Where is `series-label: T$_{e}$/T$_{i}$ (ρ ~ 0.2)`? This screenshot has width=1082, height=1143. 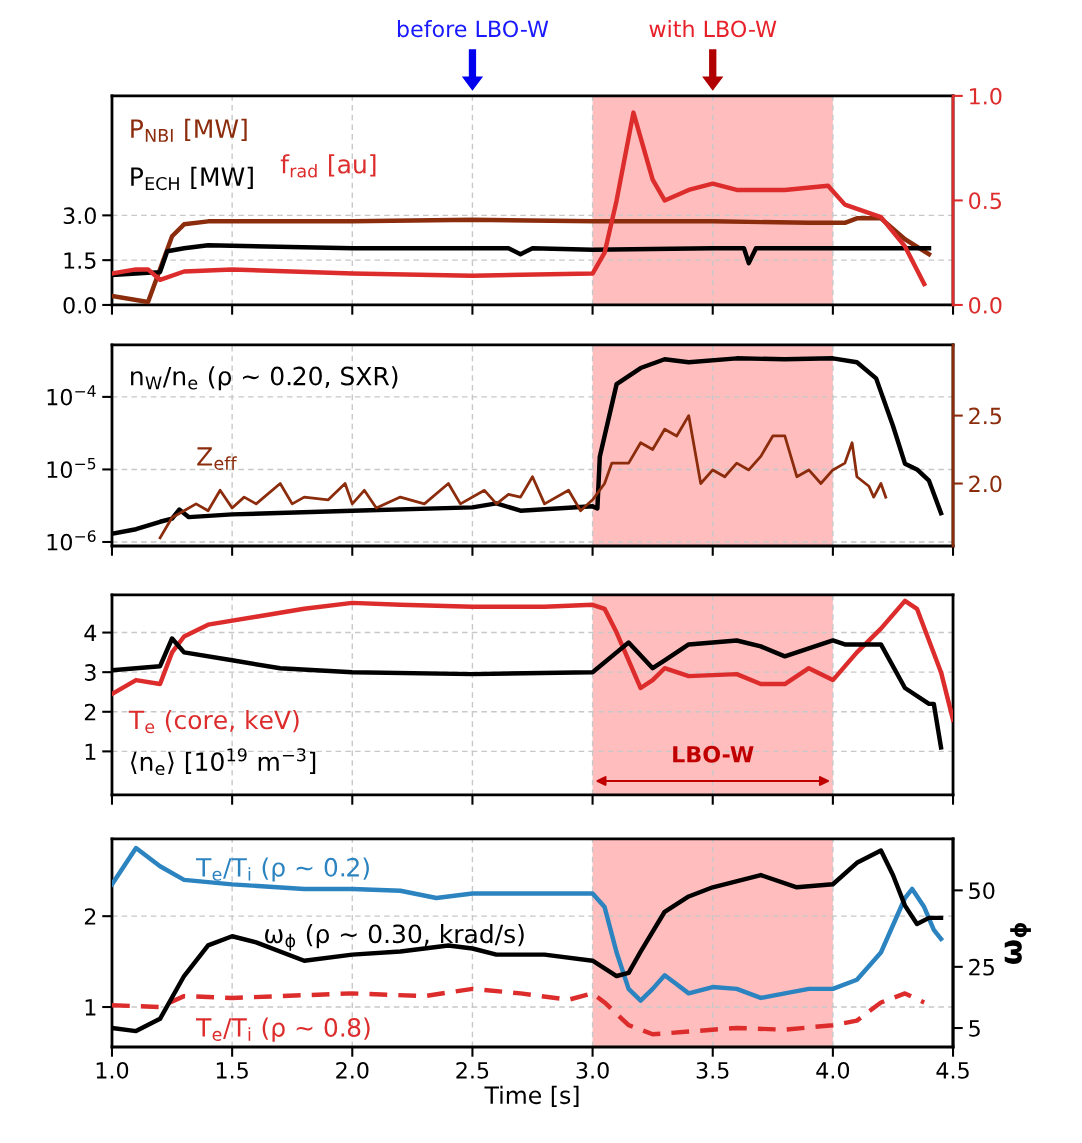
series-label: T$_{e}$/T$_{i}$ (ρ ~ 0.2) is located at coordinates (282, 869).